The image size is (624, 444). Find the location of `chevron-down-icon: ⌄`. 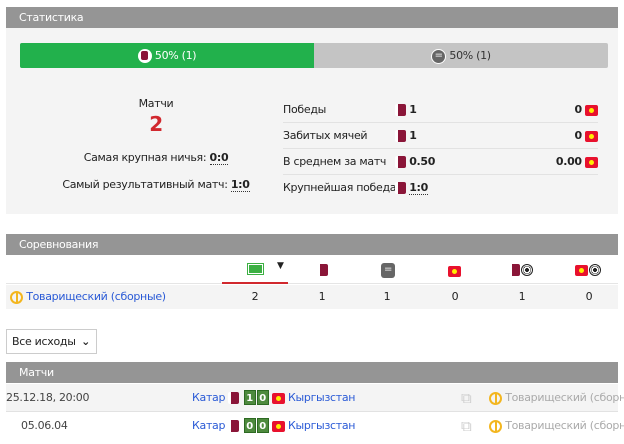

chevron-down-icon: ⌄ is located at coordinates (85, 341).